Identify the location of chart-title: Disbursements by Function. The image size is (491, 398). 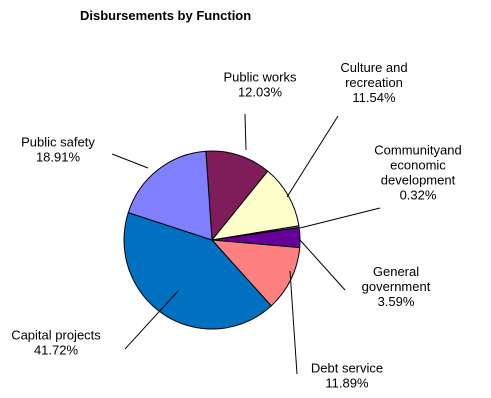
(165, 15).